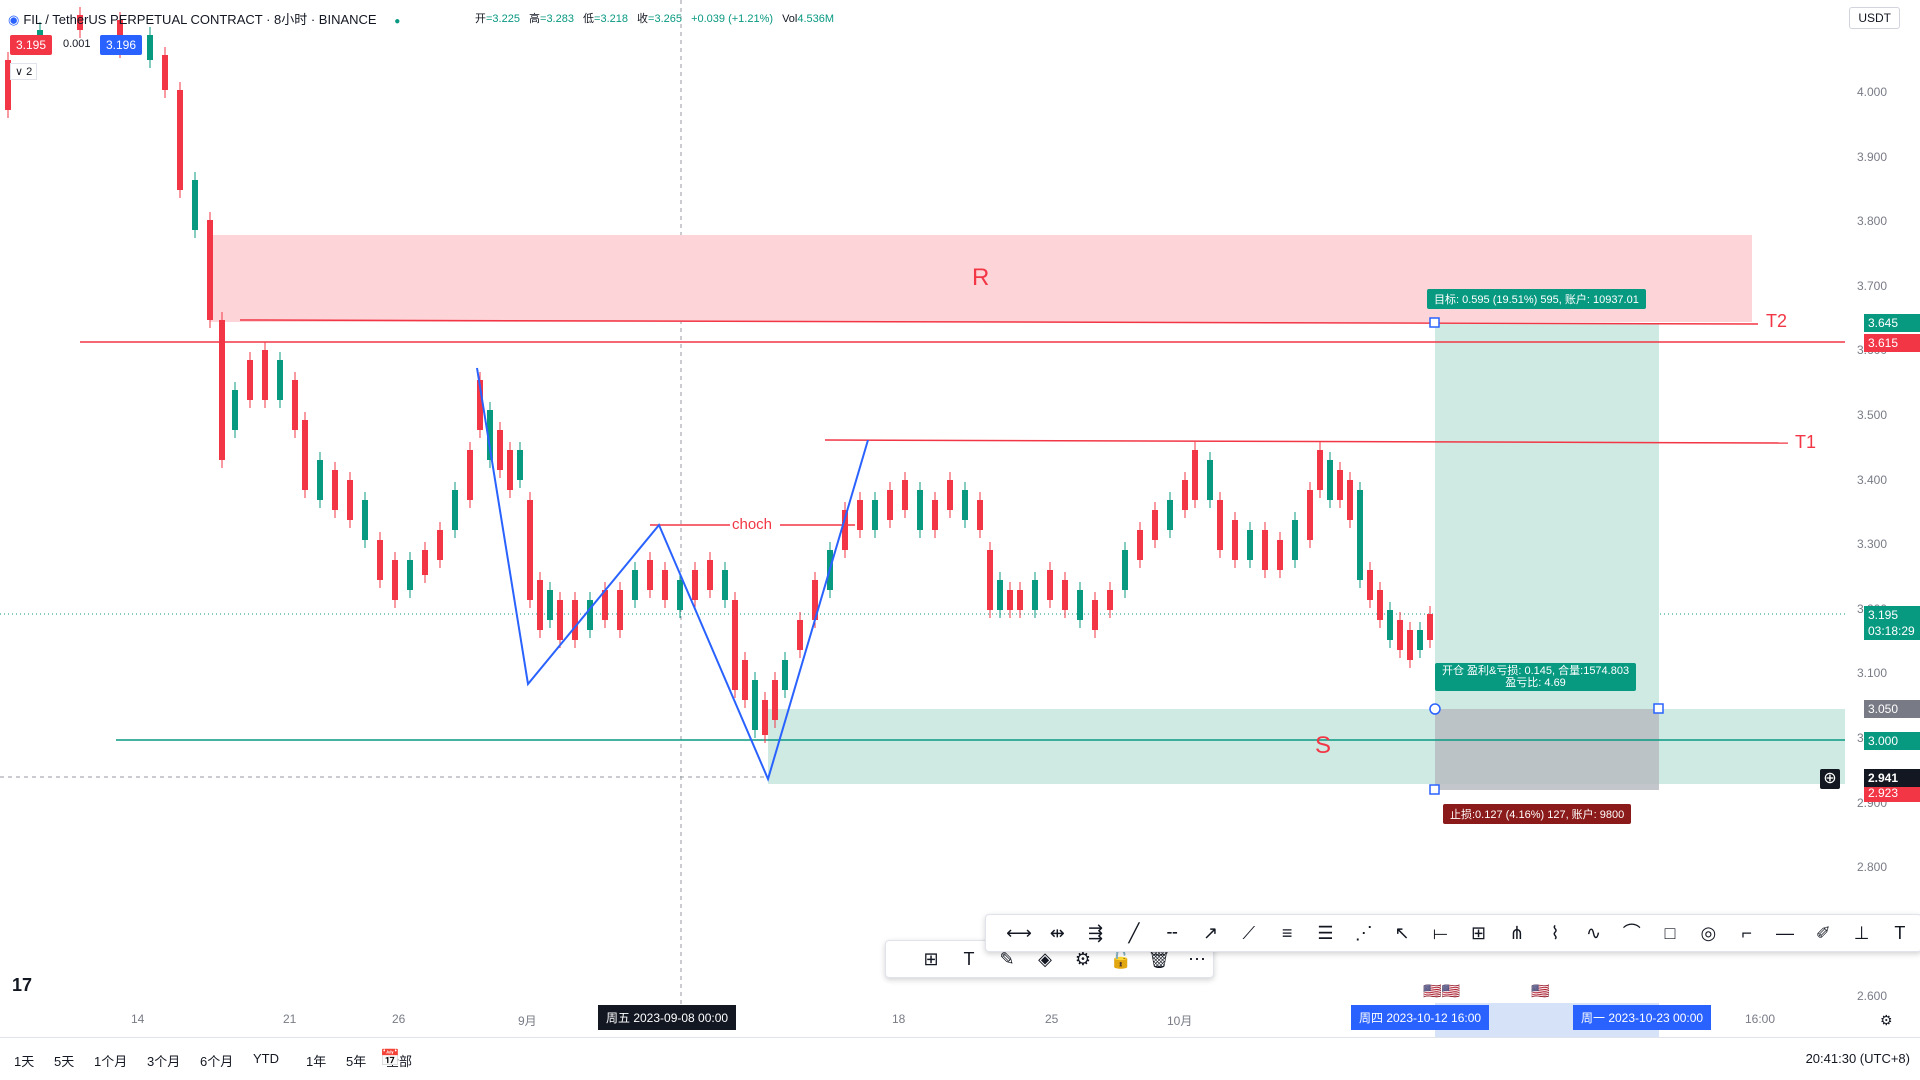 The width and height of the screenshot is (1920, 1080). Describe the element at coordinates (316, 1061) in the screenshot. I see `timeframe-button: 1年` at that location.